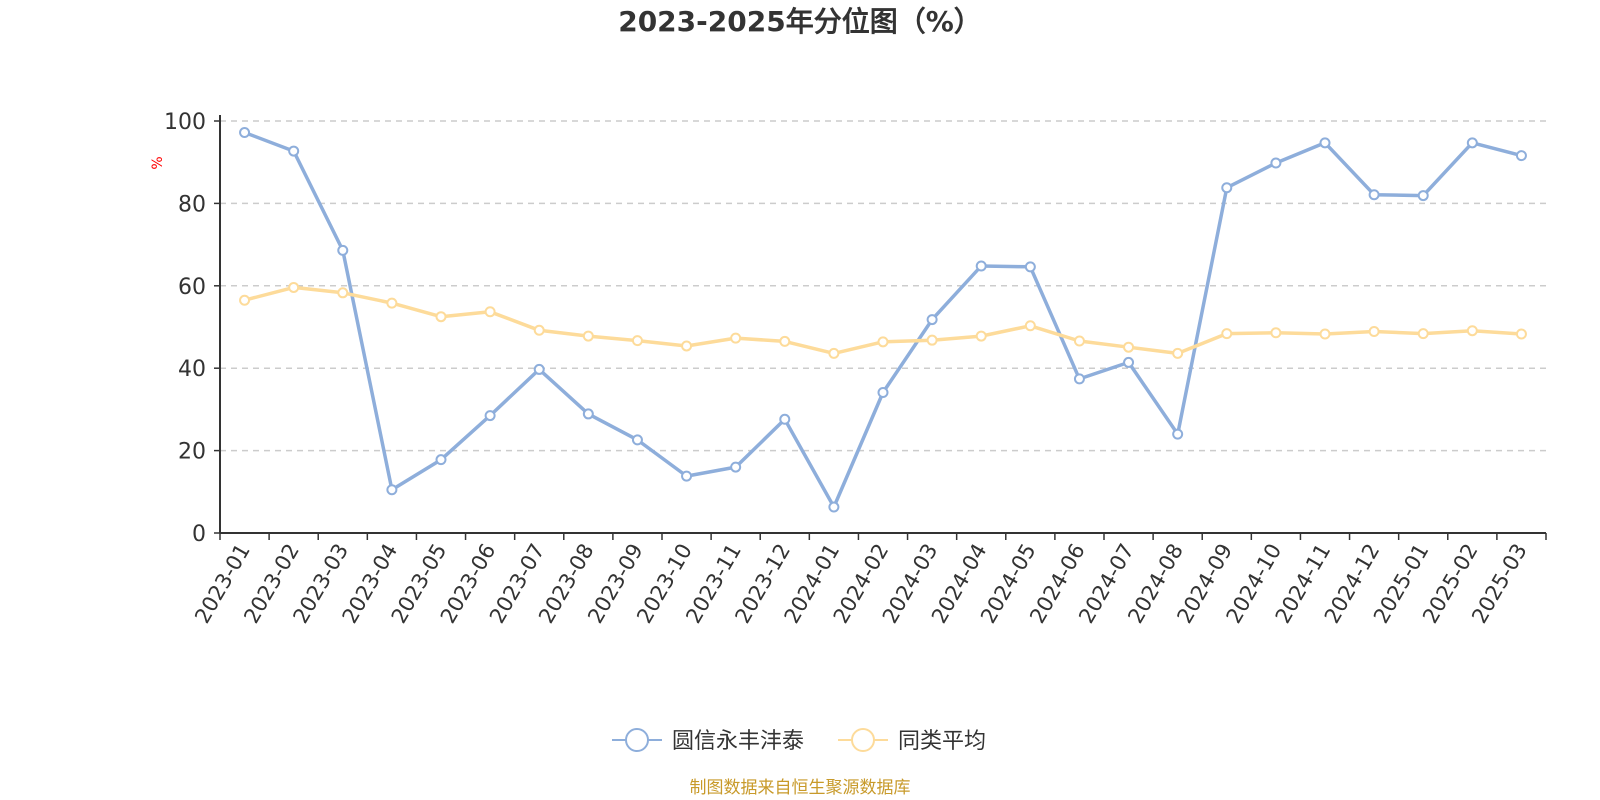  What do you see at coordinates (199, 534) in the screenshot?
I see `y-tick-label: 0` at bounding box center [199, 534].